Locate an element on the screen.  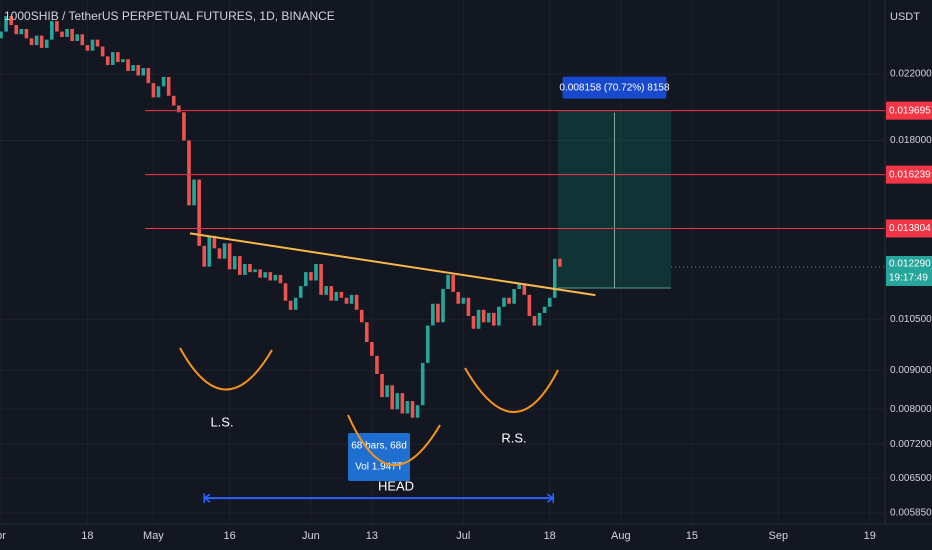
level-label: 0.013804 is located at coordinates (910, 228).